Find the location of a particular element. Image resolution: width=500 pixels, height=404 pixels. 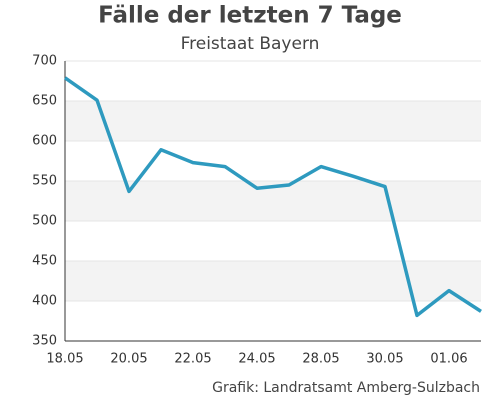

y-tick-label: 400 is located at coordinates (44, 301).